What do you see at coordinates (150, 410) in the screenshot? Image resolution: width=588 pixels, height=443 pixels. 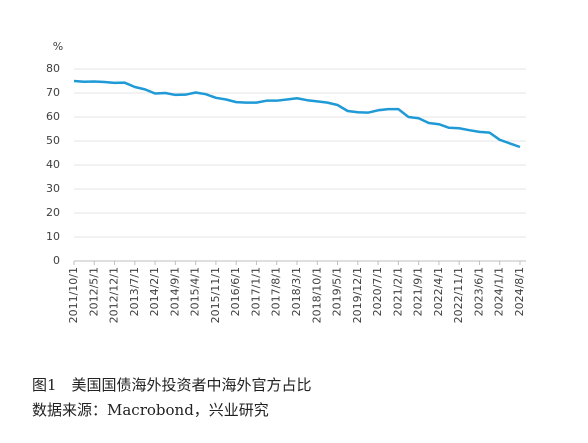 I see `source: 数据来源：Macrobond，兴业研究` at bounding box center [150, 410].